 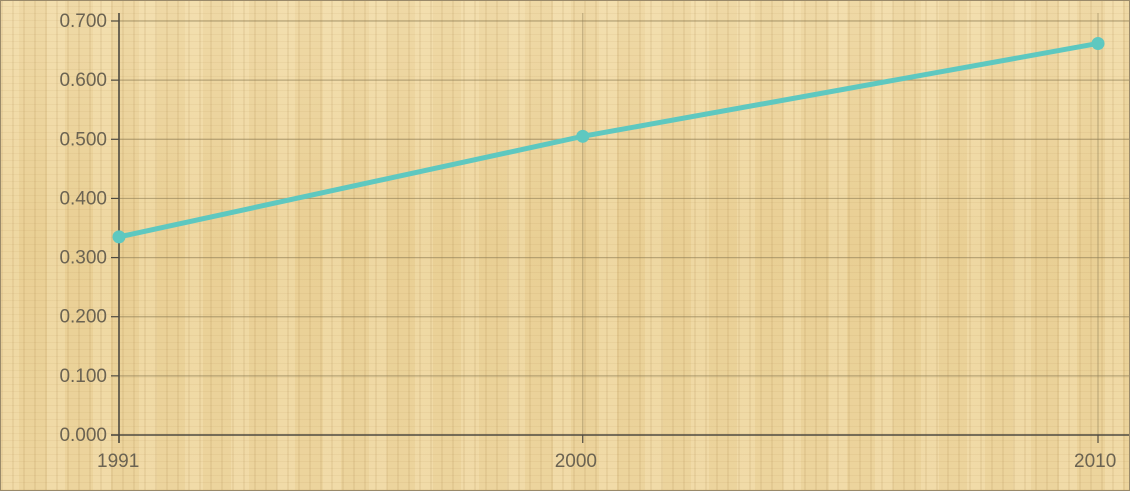 I want to click on y-tick-label: 0.500, so click(x=83, y=139).